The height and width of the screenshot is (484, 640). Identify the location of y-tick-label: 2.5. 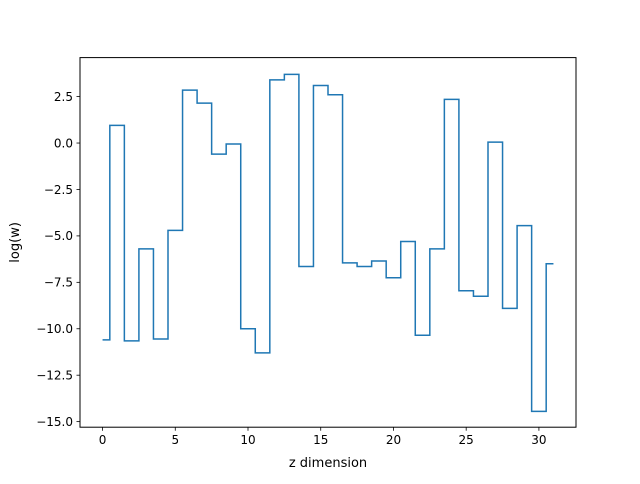
(63, 97).